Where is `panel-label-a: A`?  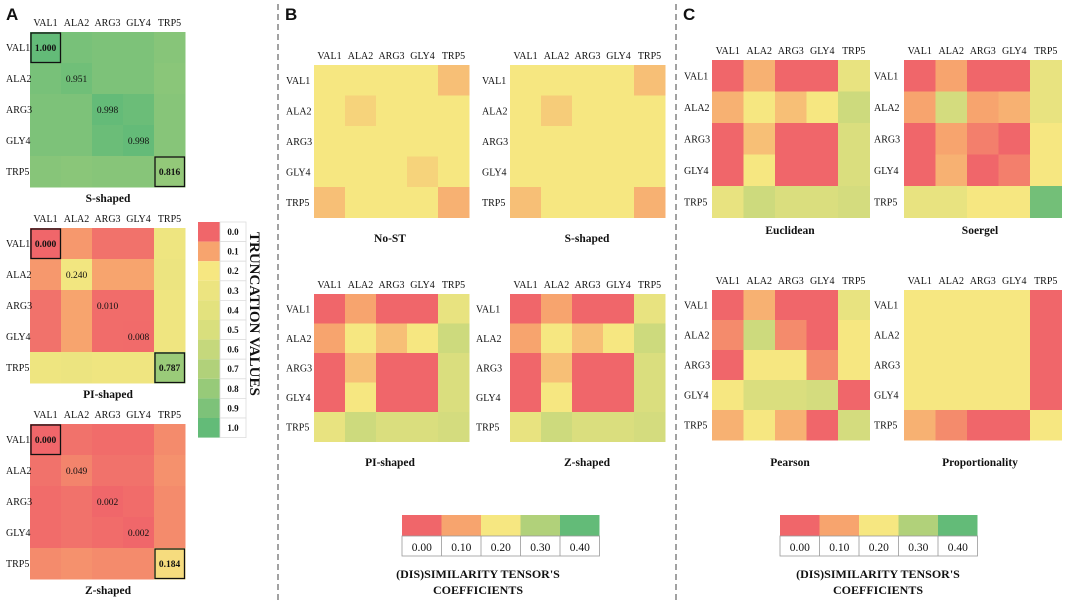
panel-label-a: A is located at coordinates (12, 14).